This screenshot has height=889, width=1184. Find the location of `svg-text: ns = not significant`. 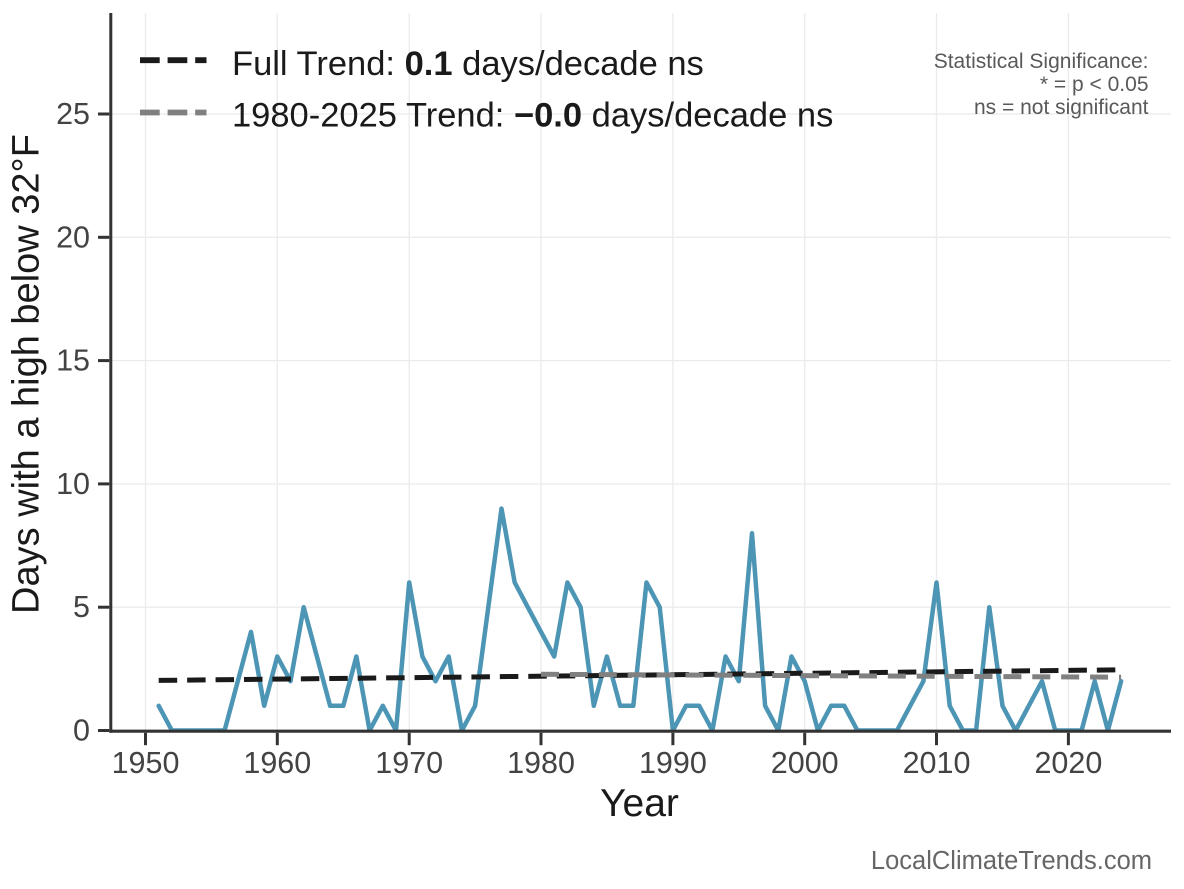

svg-text: ns = not significant is located at coordinates (1061, 107).